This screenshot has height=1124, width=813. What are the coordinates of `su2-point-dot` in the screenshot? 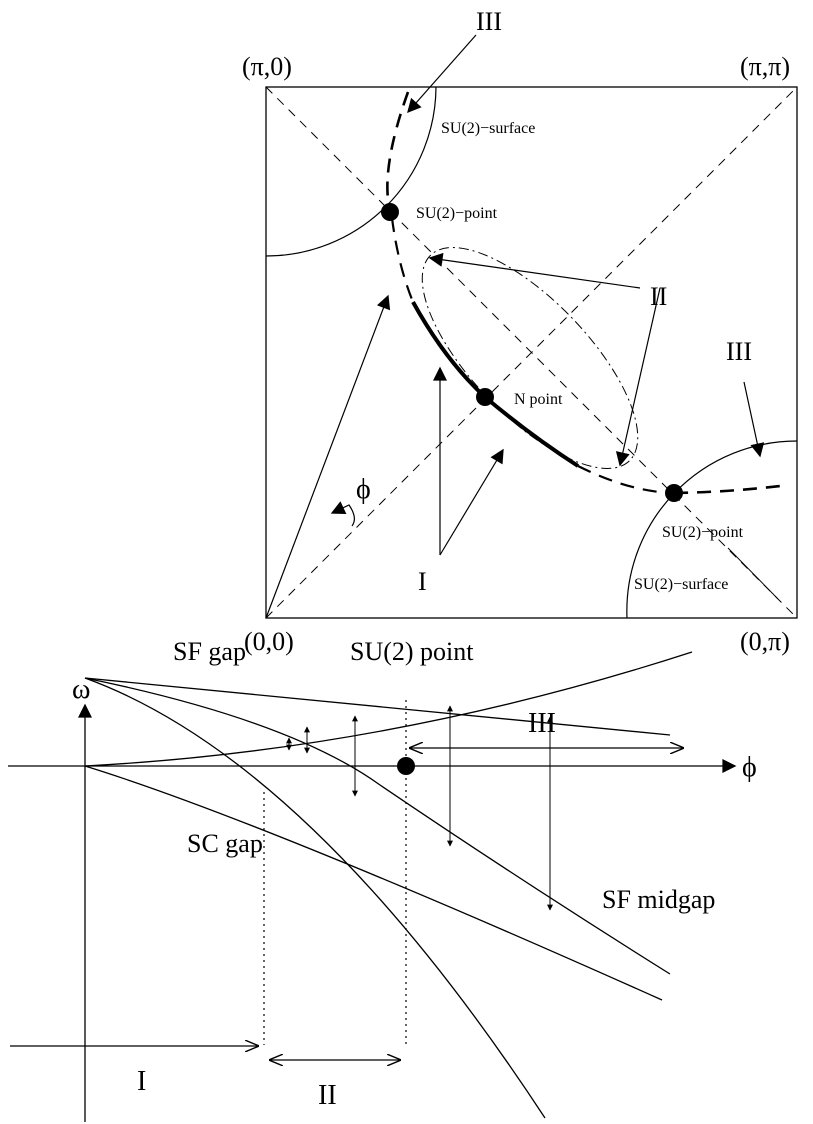 It's located at (406, 766).